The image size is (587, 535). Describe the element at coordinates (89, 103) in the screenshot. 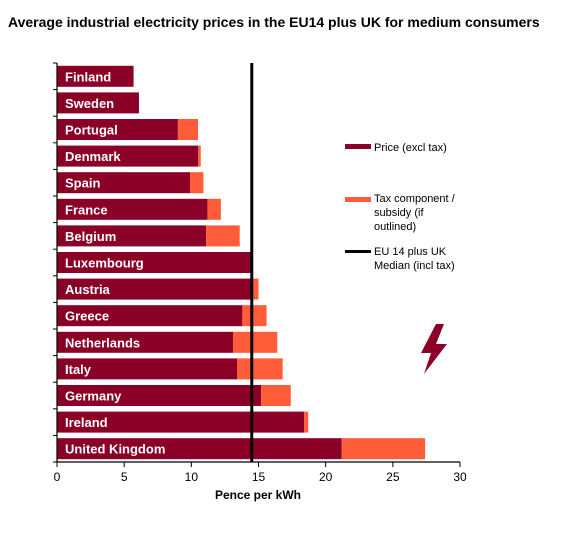

I see `category-label: Sweden` at that location.